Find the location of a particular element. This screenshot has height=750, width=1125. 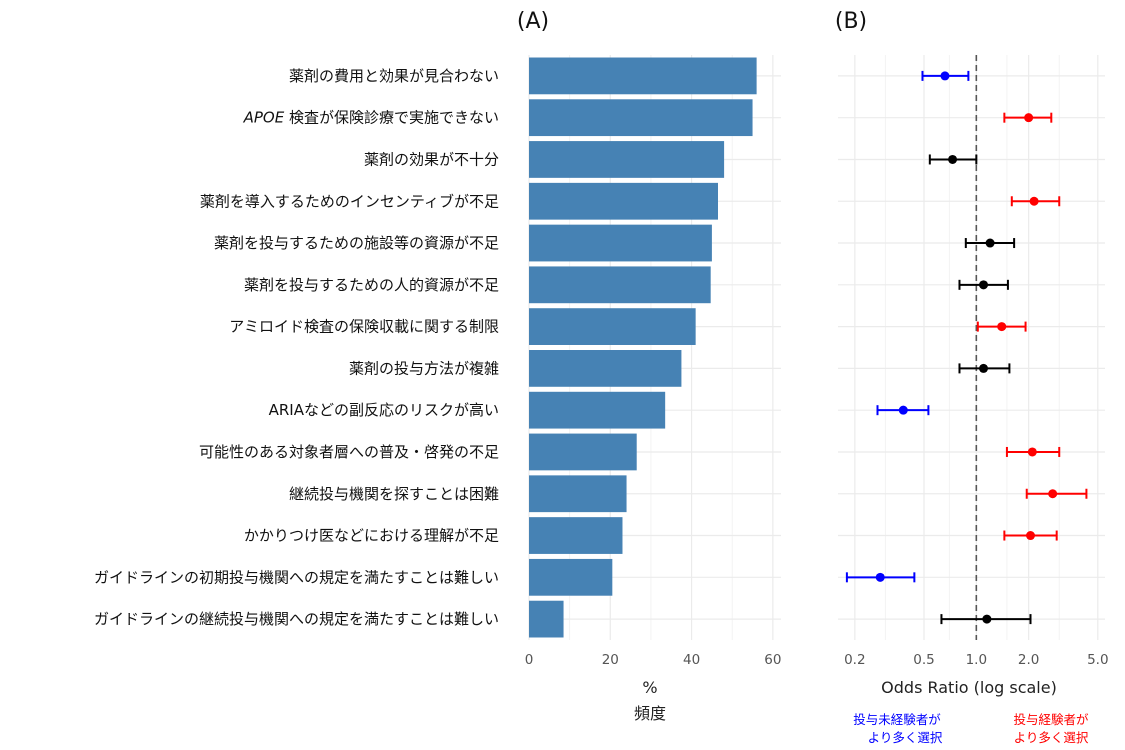

panel-b-title: (B) is located at coordinates (851, 21).